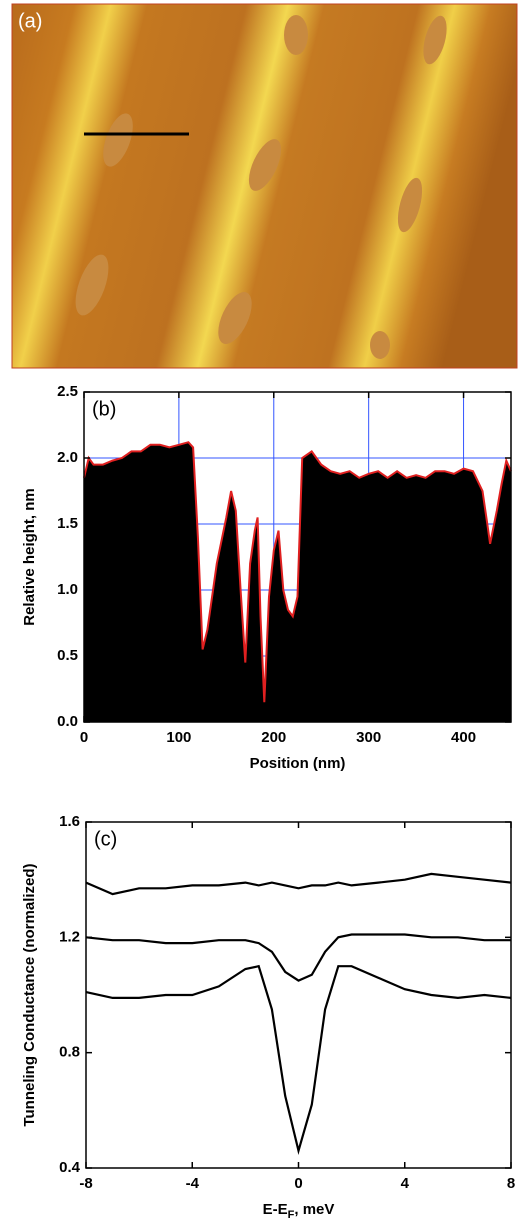 The image size is (519, 1222). Describe the element at coordinates (104, 409) in the screenshot. I see `panel-label: (b)` at that location.